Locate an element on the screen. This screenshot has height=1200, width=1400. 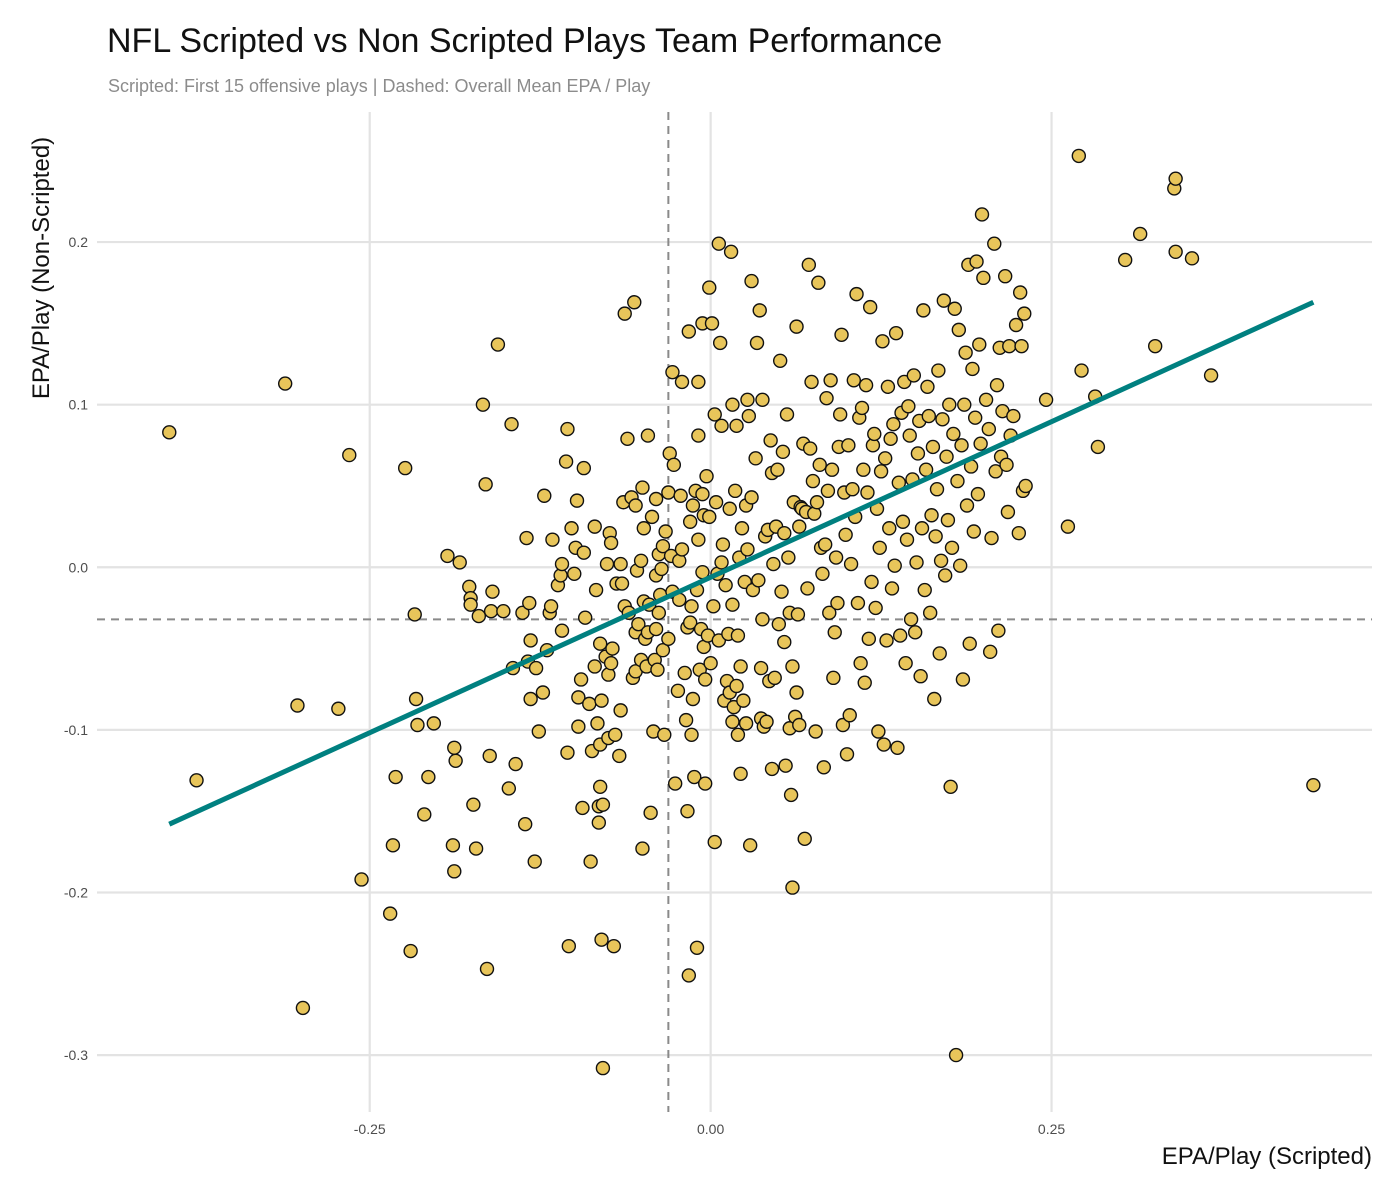
y-tick-label: -0.3 is located at coordinates (76, 1055).